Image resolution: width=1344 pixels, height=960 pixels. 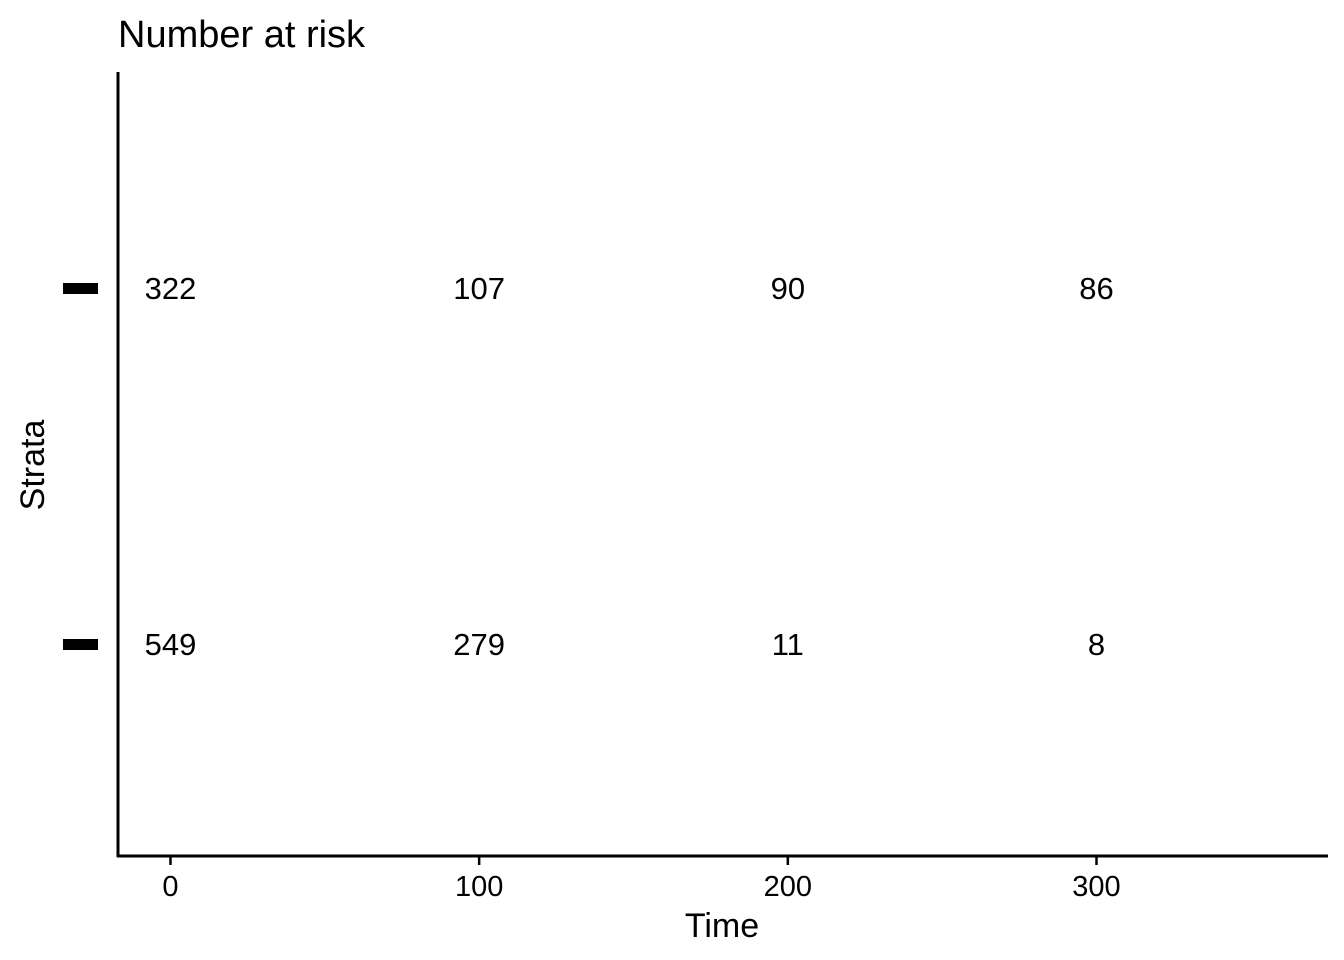 What do you see at coordinates (479, 644) in the screenshot?
I see `risk-count-label: 279` at bounding box center [479, 644].